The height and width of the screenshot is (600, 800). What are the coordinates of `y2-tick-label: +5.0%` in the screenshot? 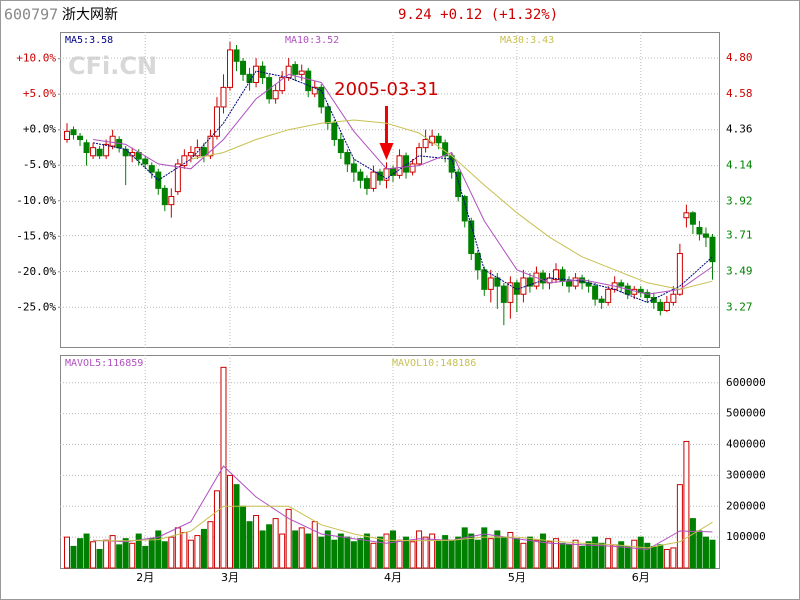 It's located at (39, 93).